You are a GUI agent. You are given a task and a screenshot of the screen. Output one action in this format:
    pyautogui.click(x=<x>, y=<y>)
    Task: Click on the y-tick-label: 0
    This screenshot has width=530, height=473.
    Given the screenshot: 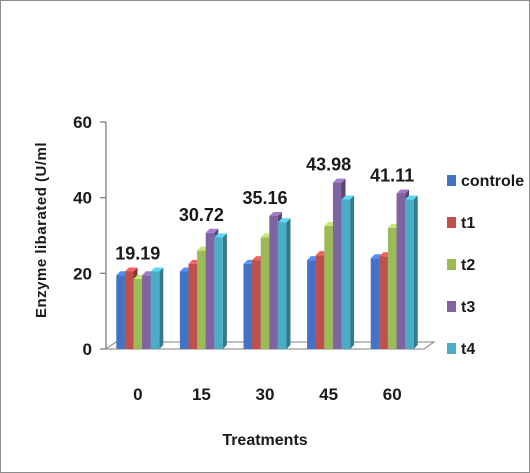 What is the action you would take?
    pyautogui.click(x=87, y=349)
    